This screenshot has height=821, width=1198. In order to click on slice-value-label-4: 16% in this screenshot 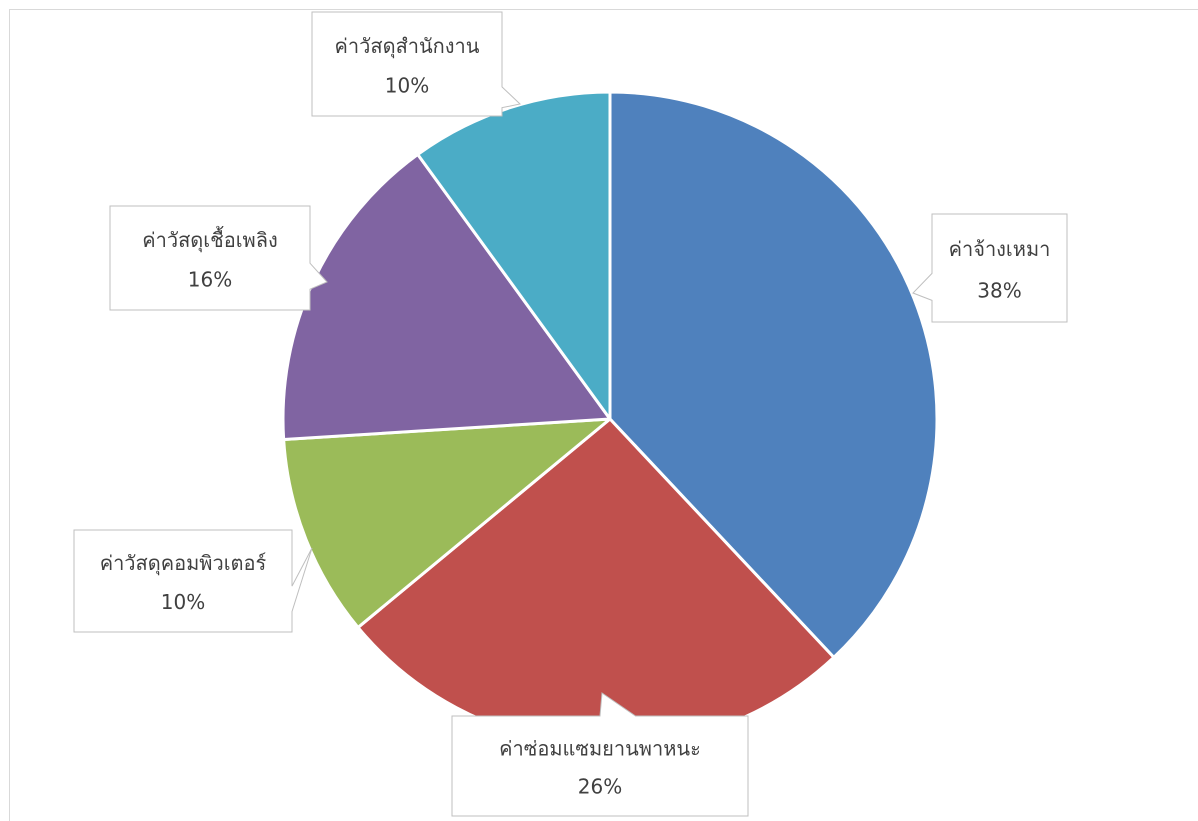, I will do `click(210, 279)`.